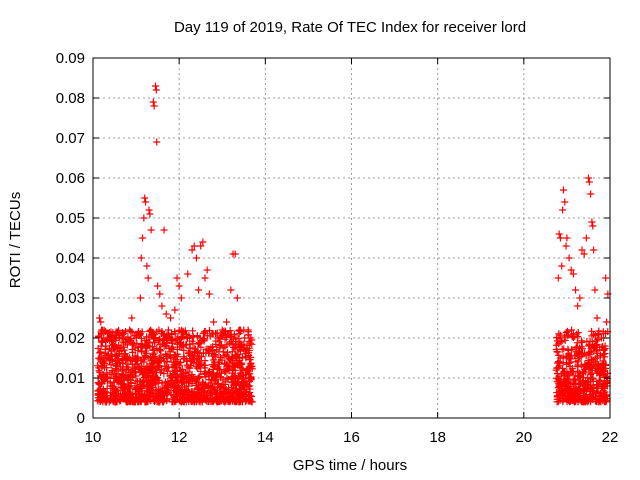 This screenshot has width=640, height=480. What do you see at coordinates (81, 418) in the screenshot?
I see `y-tick-label: 0` at bounding box center [81, 418].